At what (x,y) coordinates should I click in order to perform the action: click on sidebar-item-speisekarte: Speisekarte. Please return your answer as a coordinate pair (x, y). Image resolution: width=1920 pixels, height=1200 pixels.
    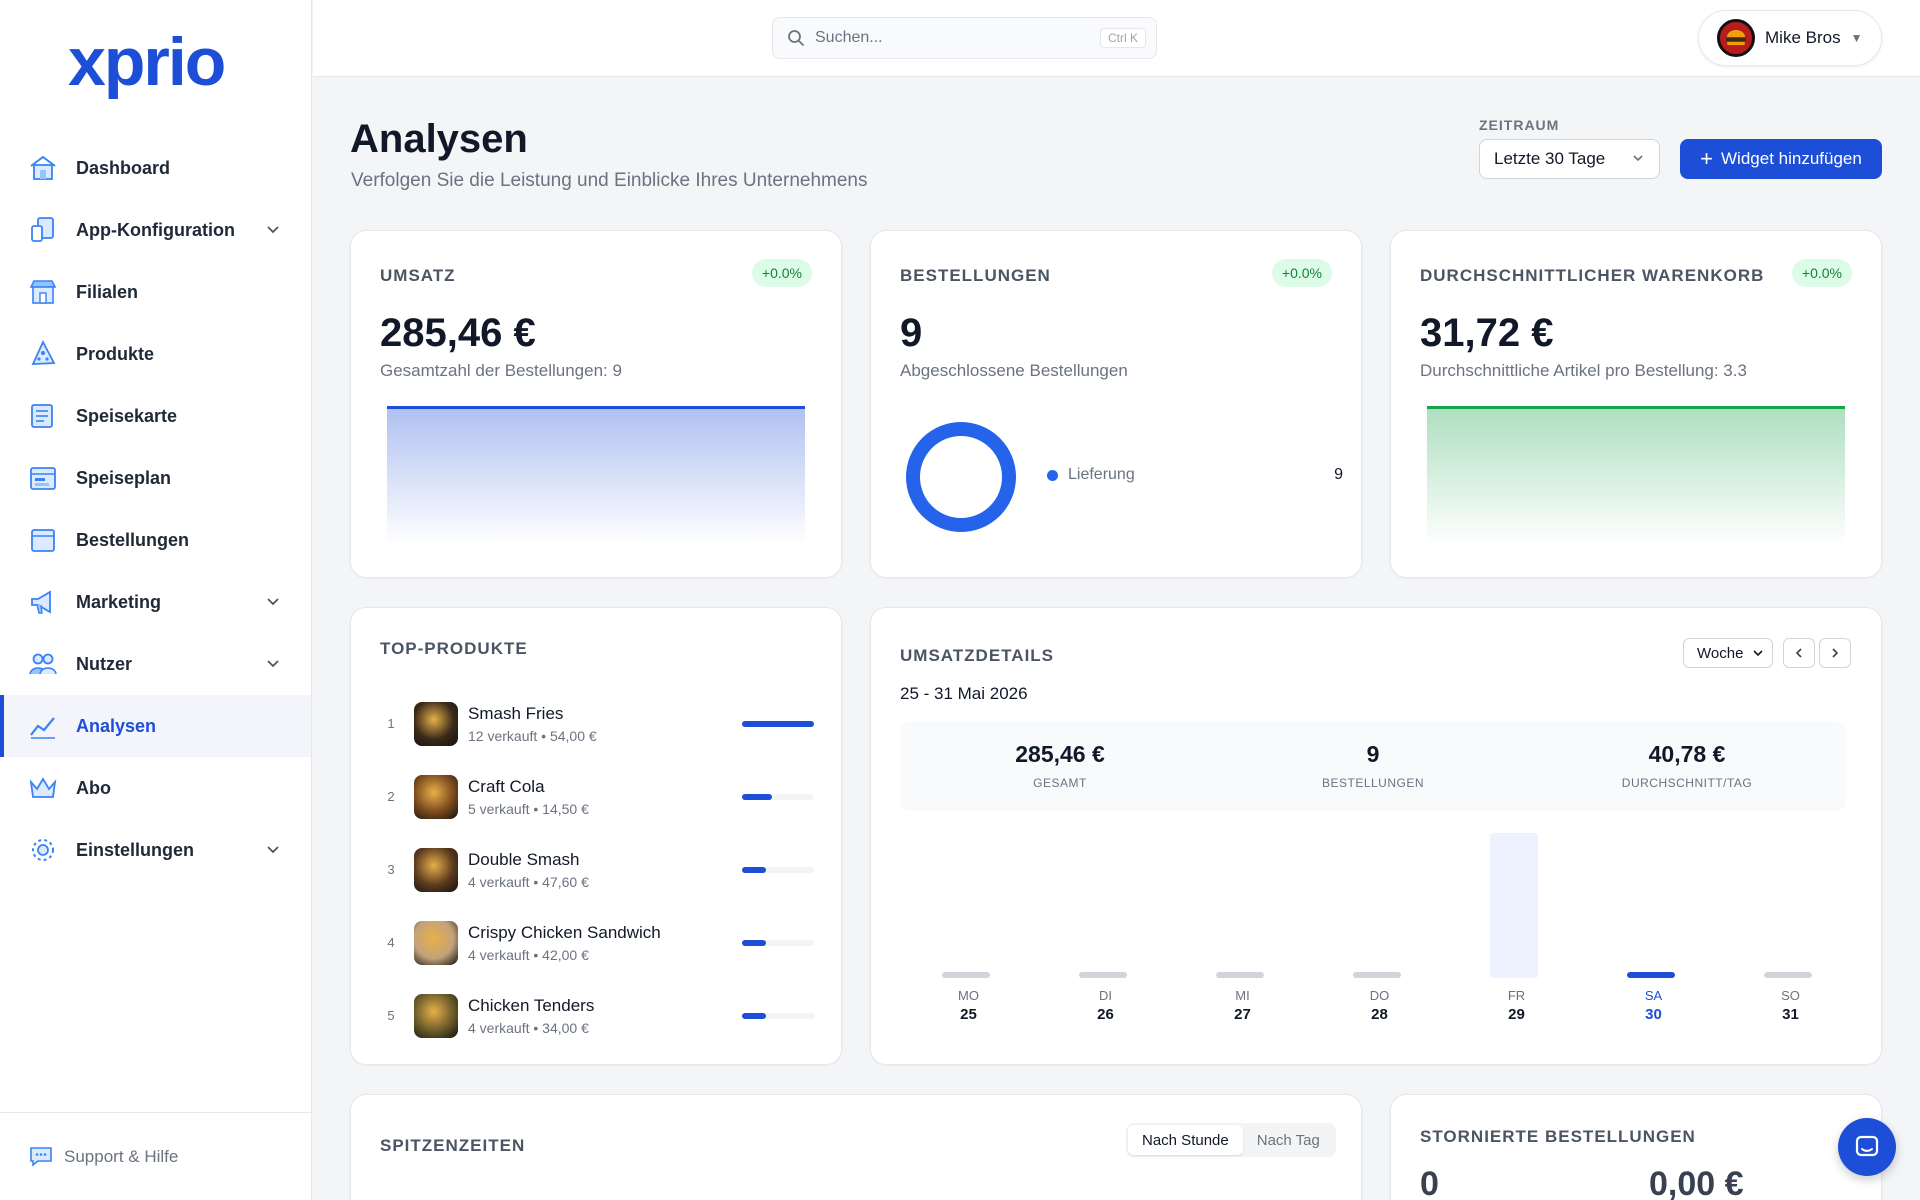
    Looking at the image, I should click on (155, 416).